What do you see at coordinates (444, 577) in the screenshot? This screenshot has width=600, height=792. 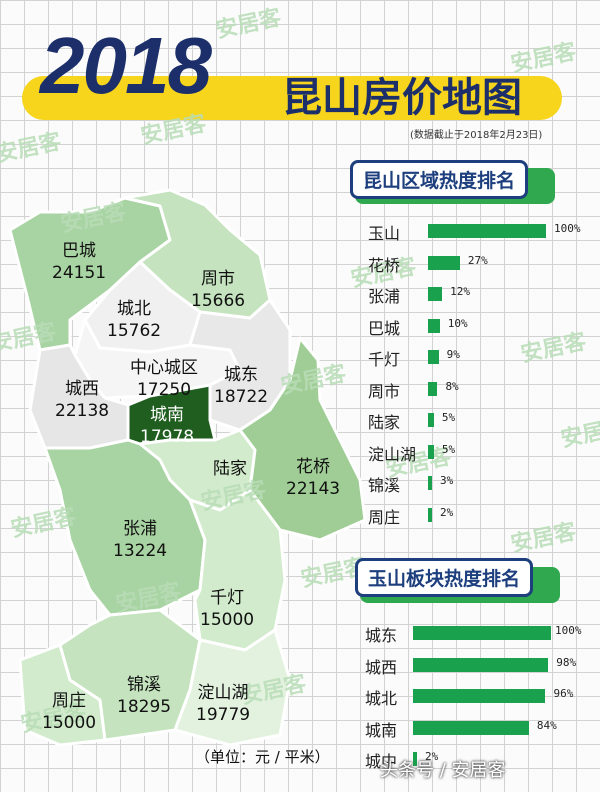 I see `block-ranking-title: 玉山板块热度排名` at bounding box center [444, 577].